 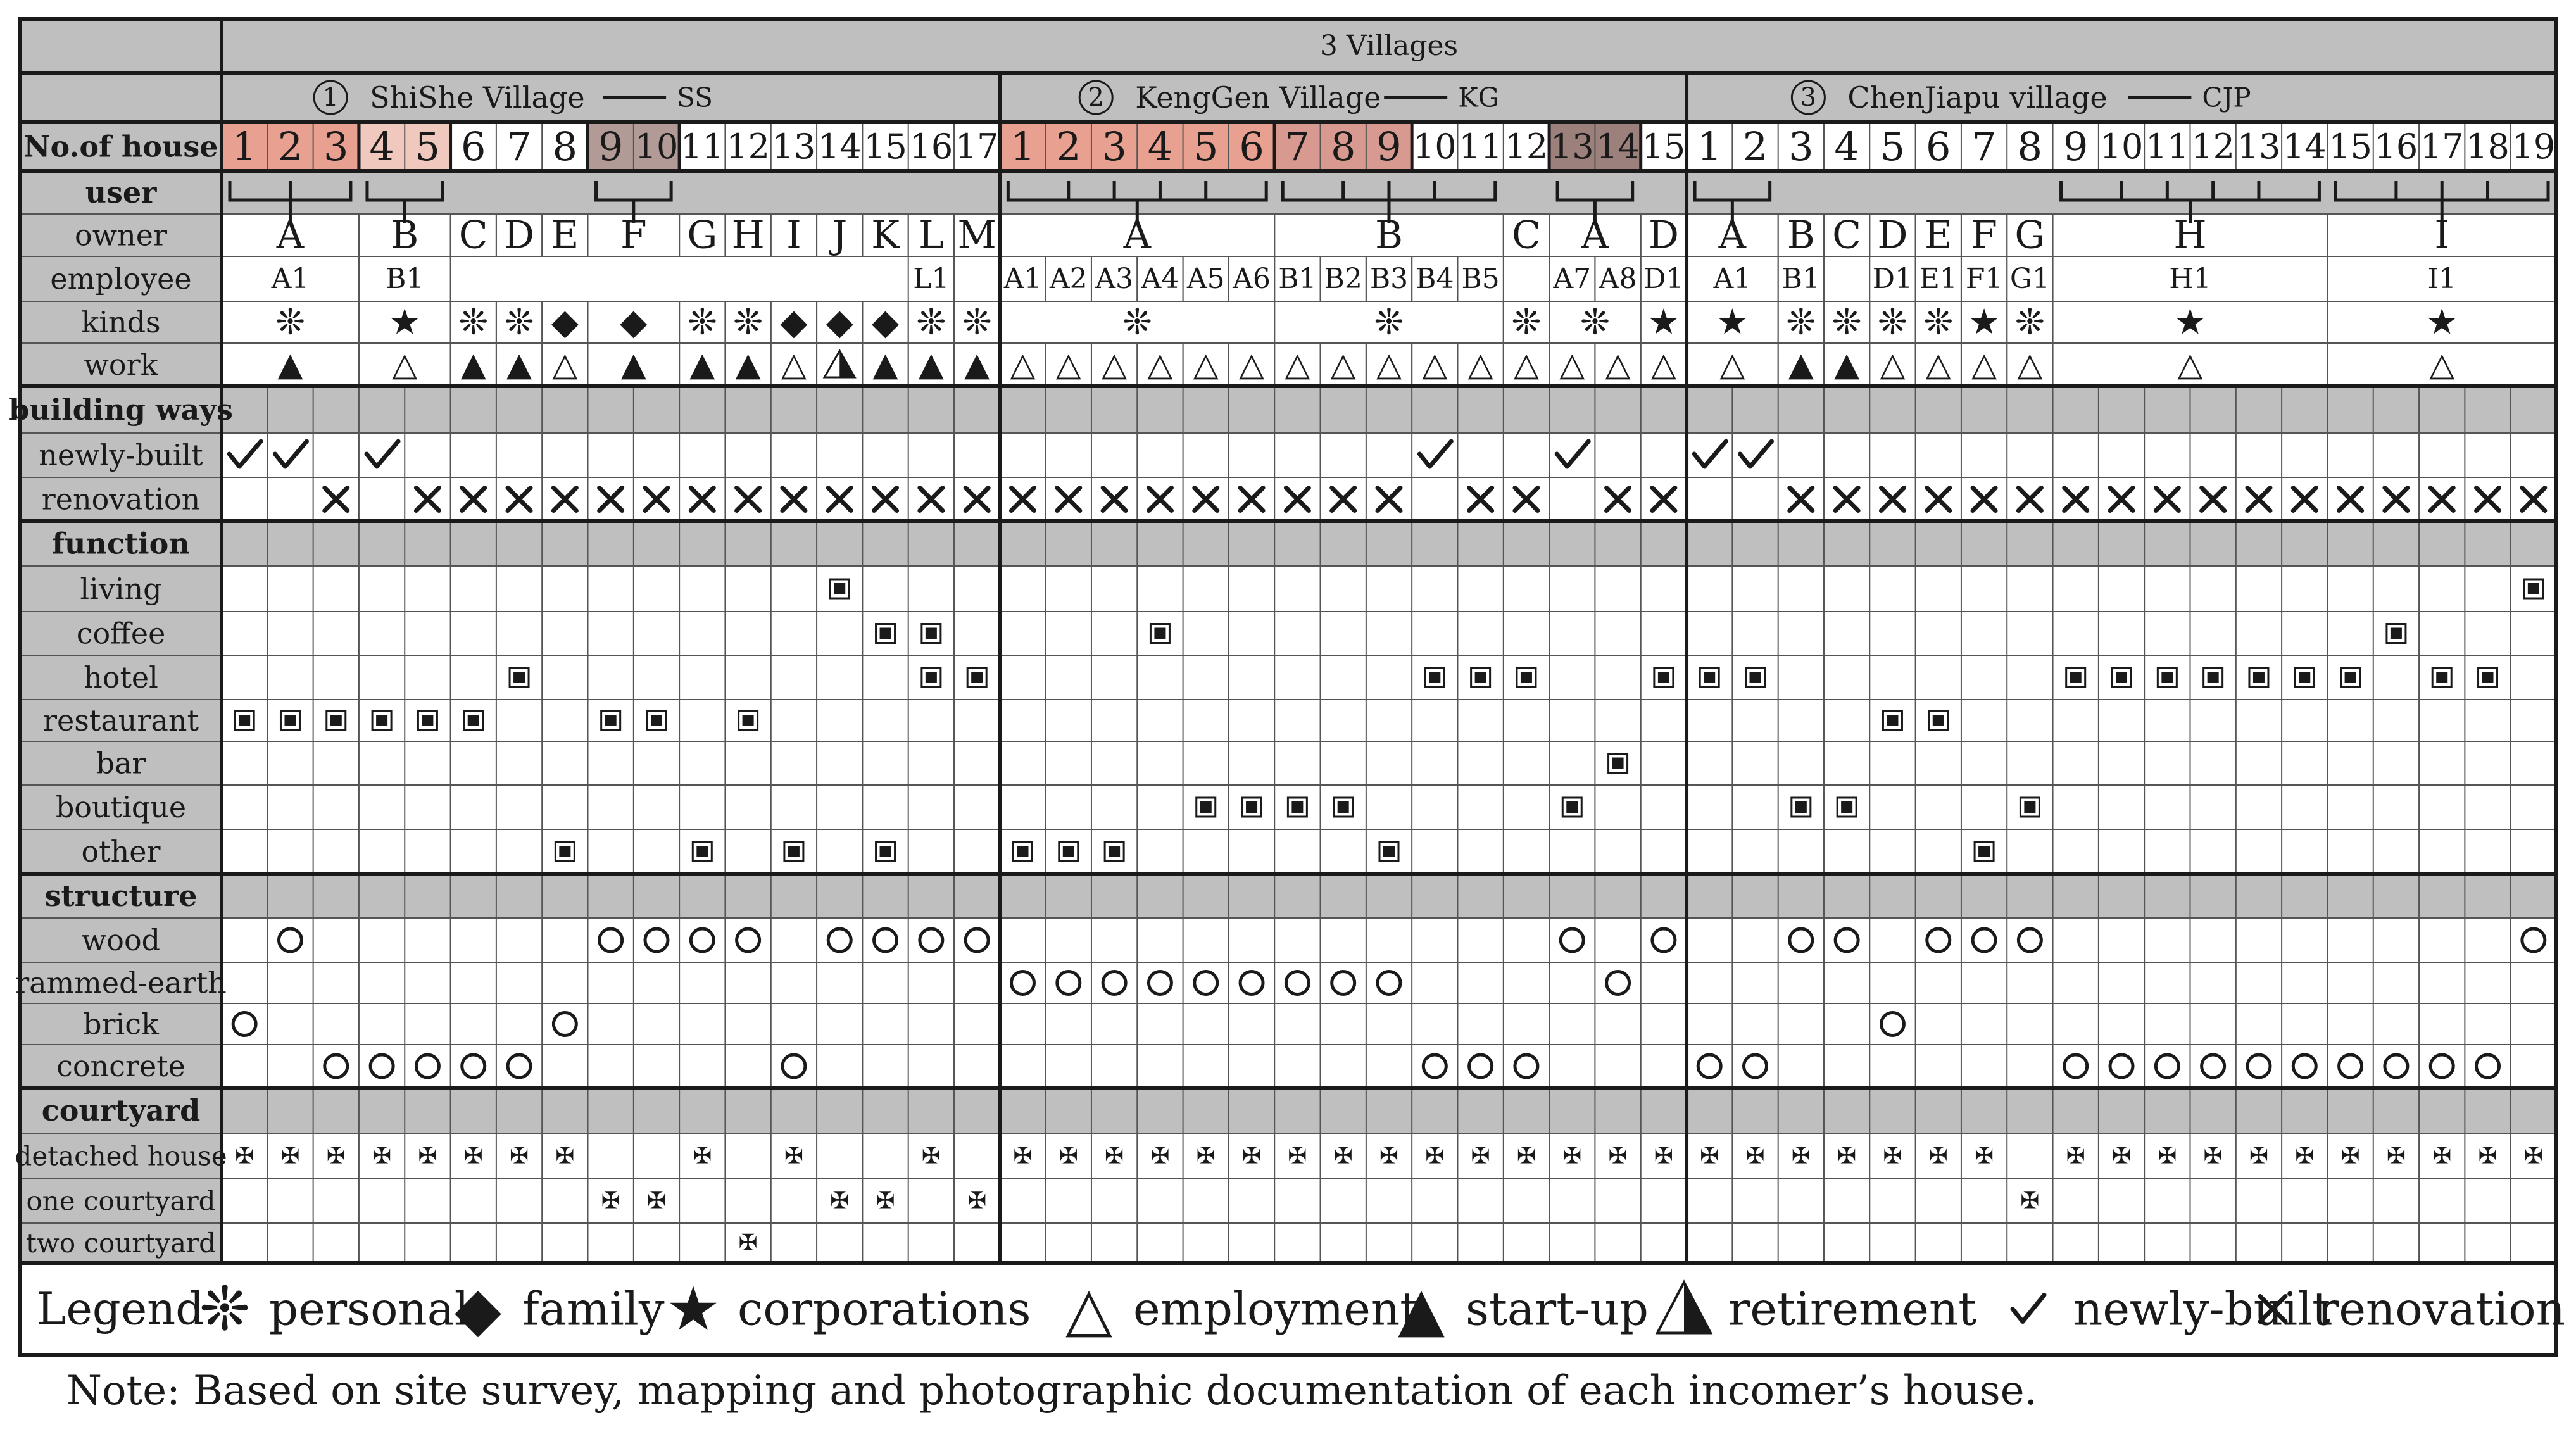 I want to click on house-number: 18, so click(x=2488, y=147).